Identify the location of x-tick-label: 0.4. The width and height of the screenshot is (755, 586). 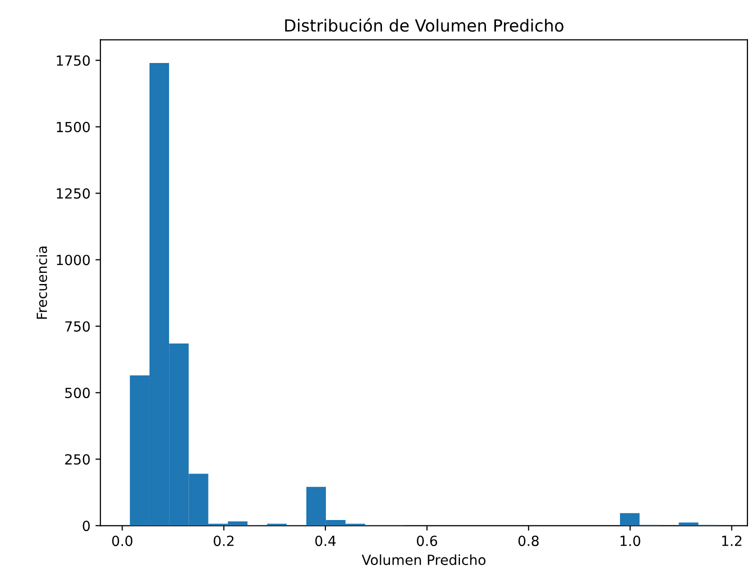
(325, 541).